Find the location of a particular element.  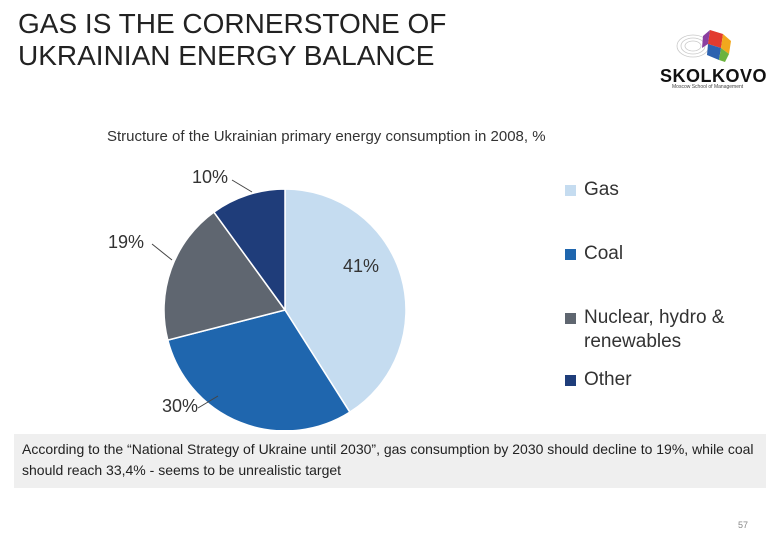

legend-label: Coal is located at coordinates (603, 254).